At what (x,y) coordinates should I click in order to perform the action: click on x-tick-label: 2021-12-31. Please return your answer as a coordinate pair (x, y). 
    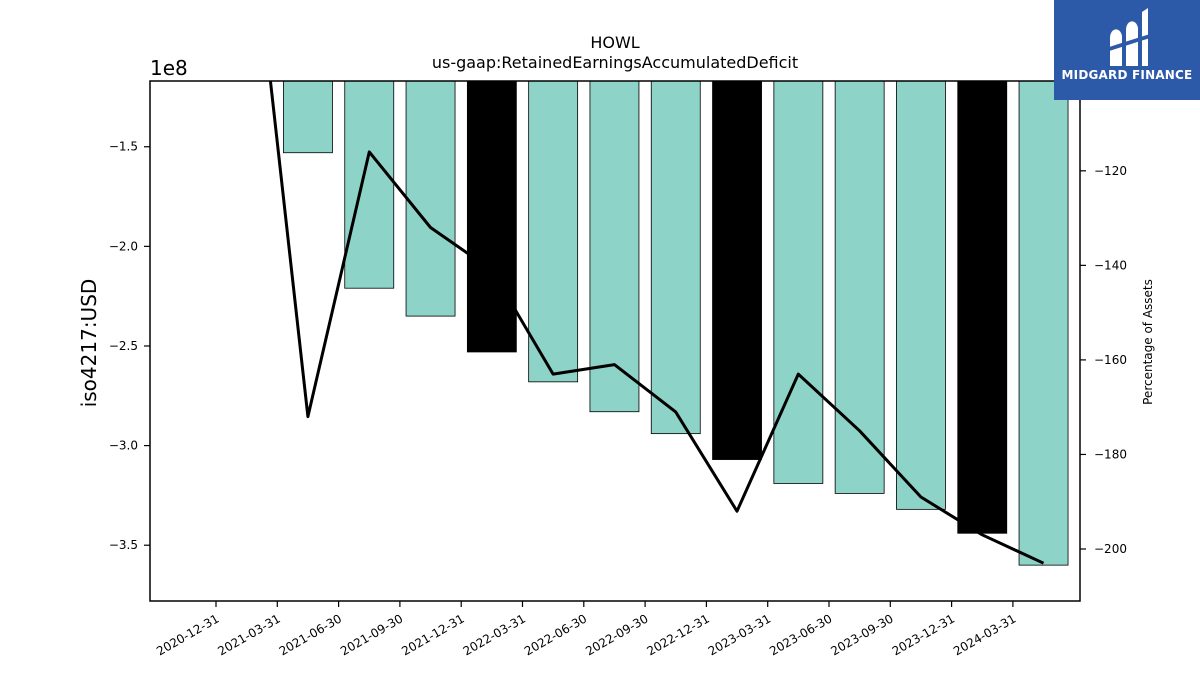
    Looking at the image, I should click on (432, 634).